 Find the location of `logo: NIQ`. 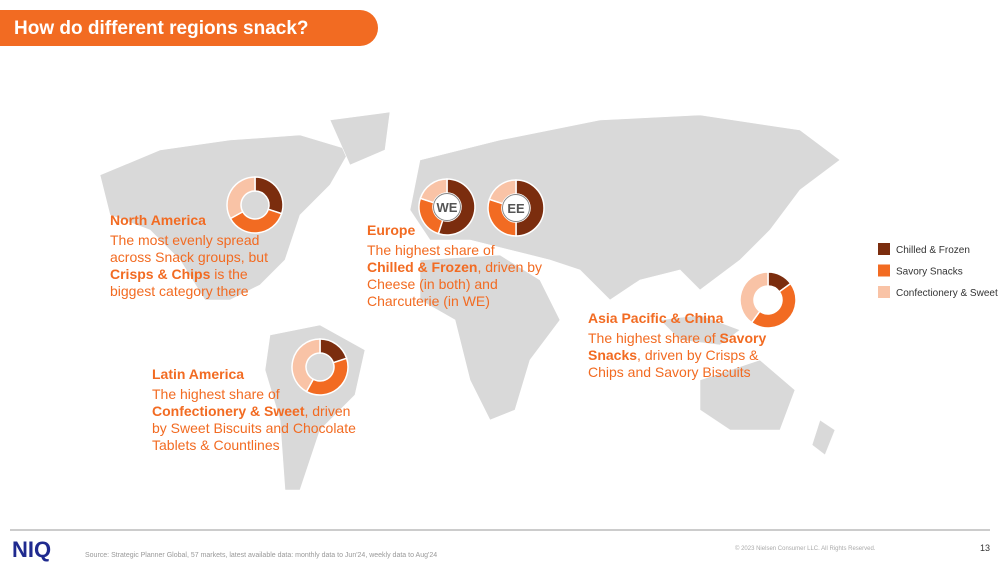

logo: NIQ is located at coordinates (31, 549).